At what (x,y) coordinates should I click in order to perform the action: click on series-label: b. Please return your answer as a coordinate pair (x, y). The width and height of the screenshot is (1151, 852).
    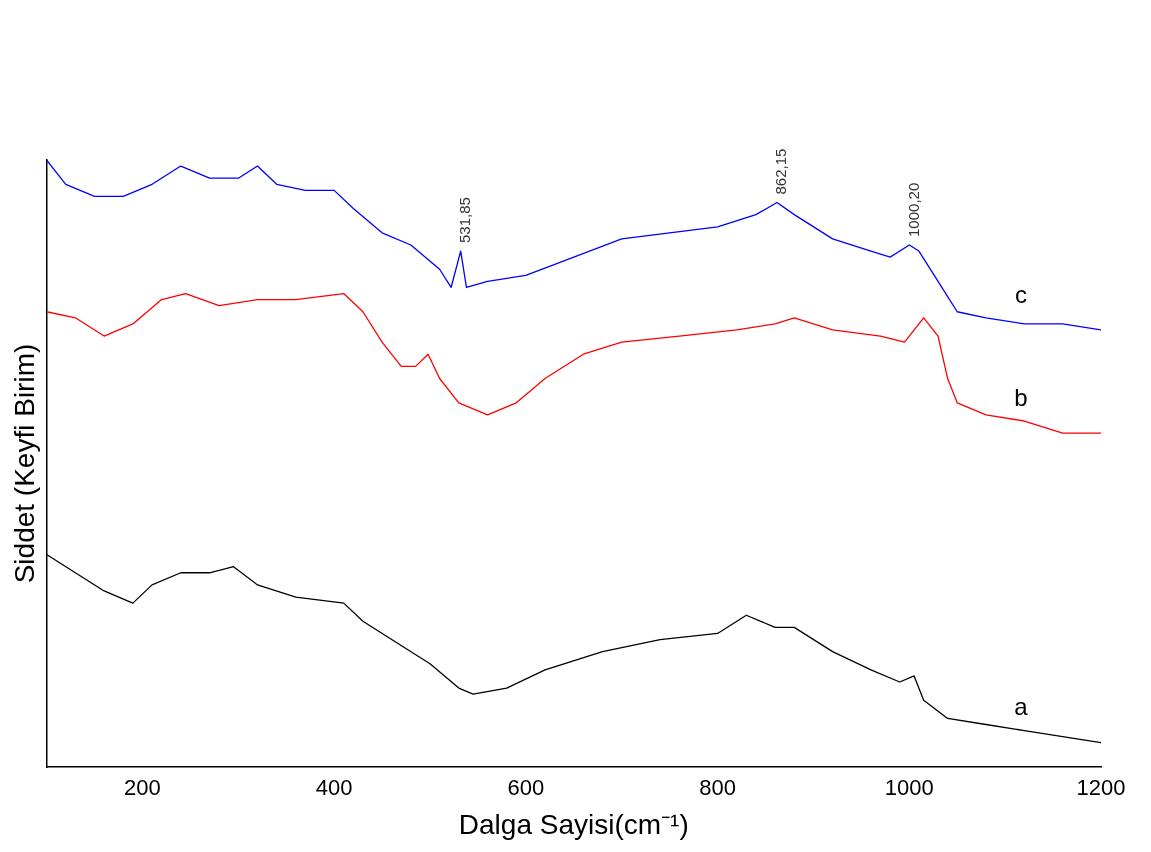
    Looking at the image, I should click on (1021, 397).